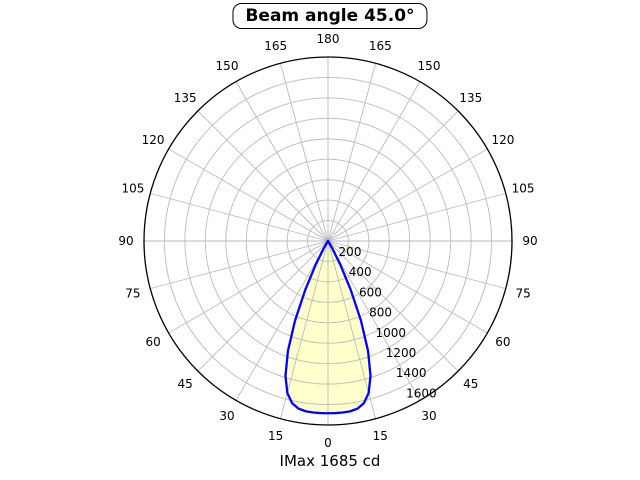 This screenshot has width=640, height=480. Describe the element at coordinates (328, 39) in the screenshot. I see `theta-tick-label: 180` at that location.